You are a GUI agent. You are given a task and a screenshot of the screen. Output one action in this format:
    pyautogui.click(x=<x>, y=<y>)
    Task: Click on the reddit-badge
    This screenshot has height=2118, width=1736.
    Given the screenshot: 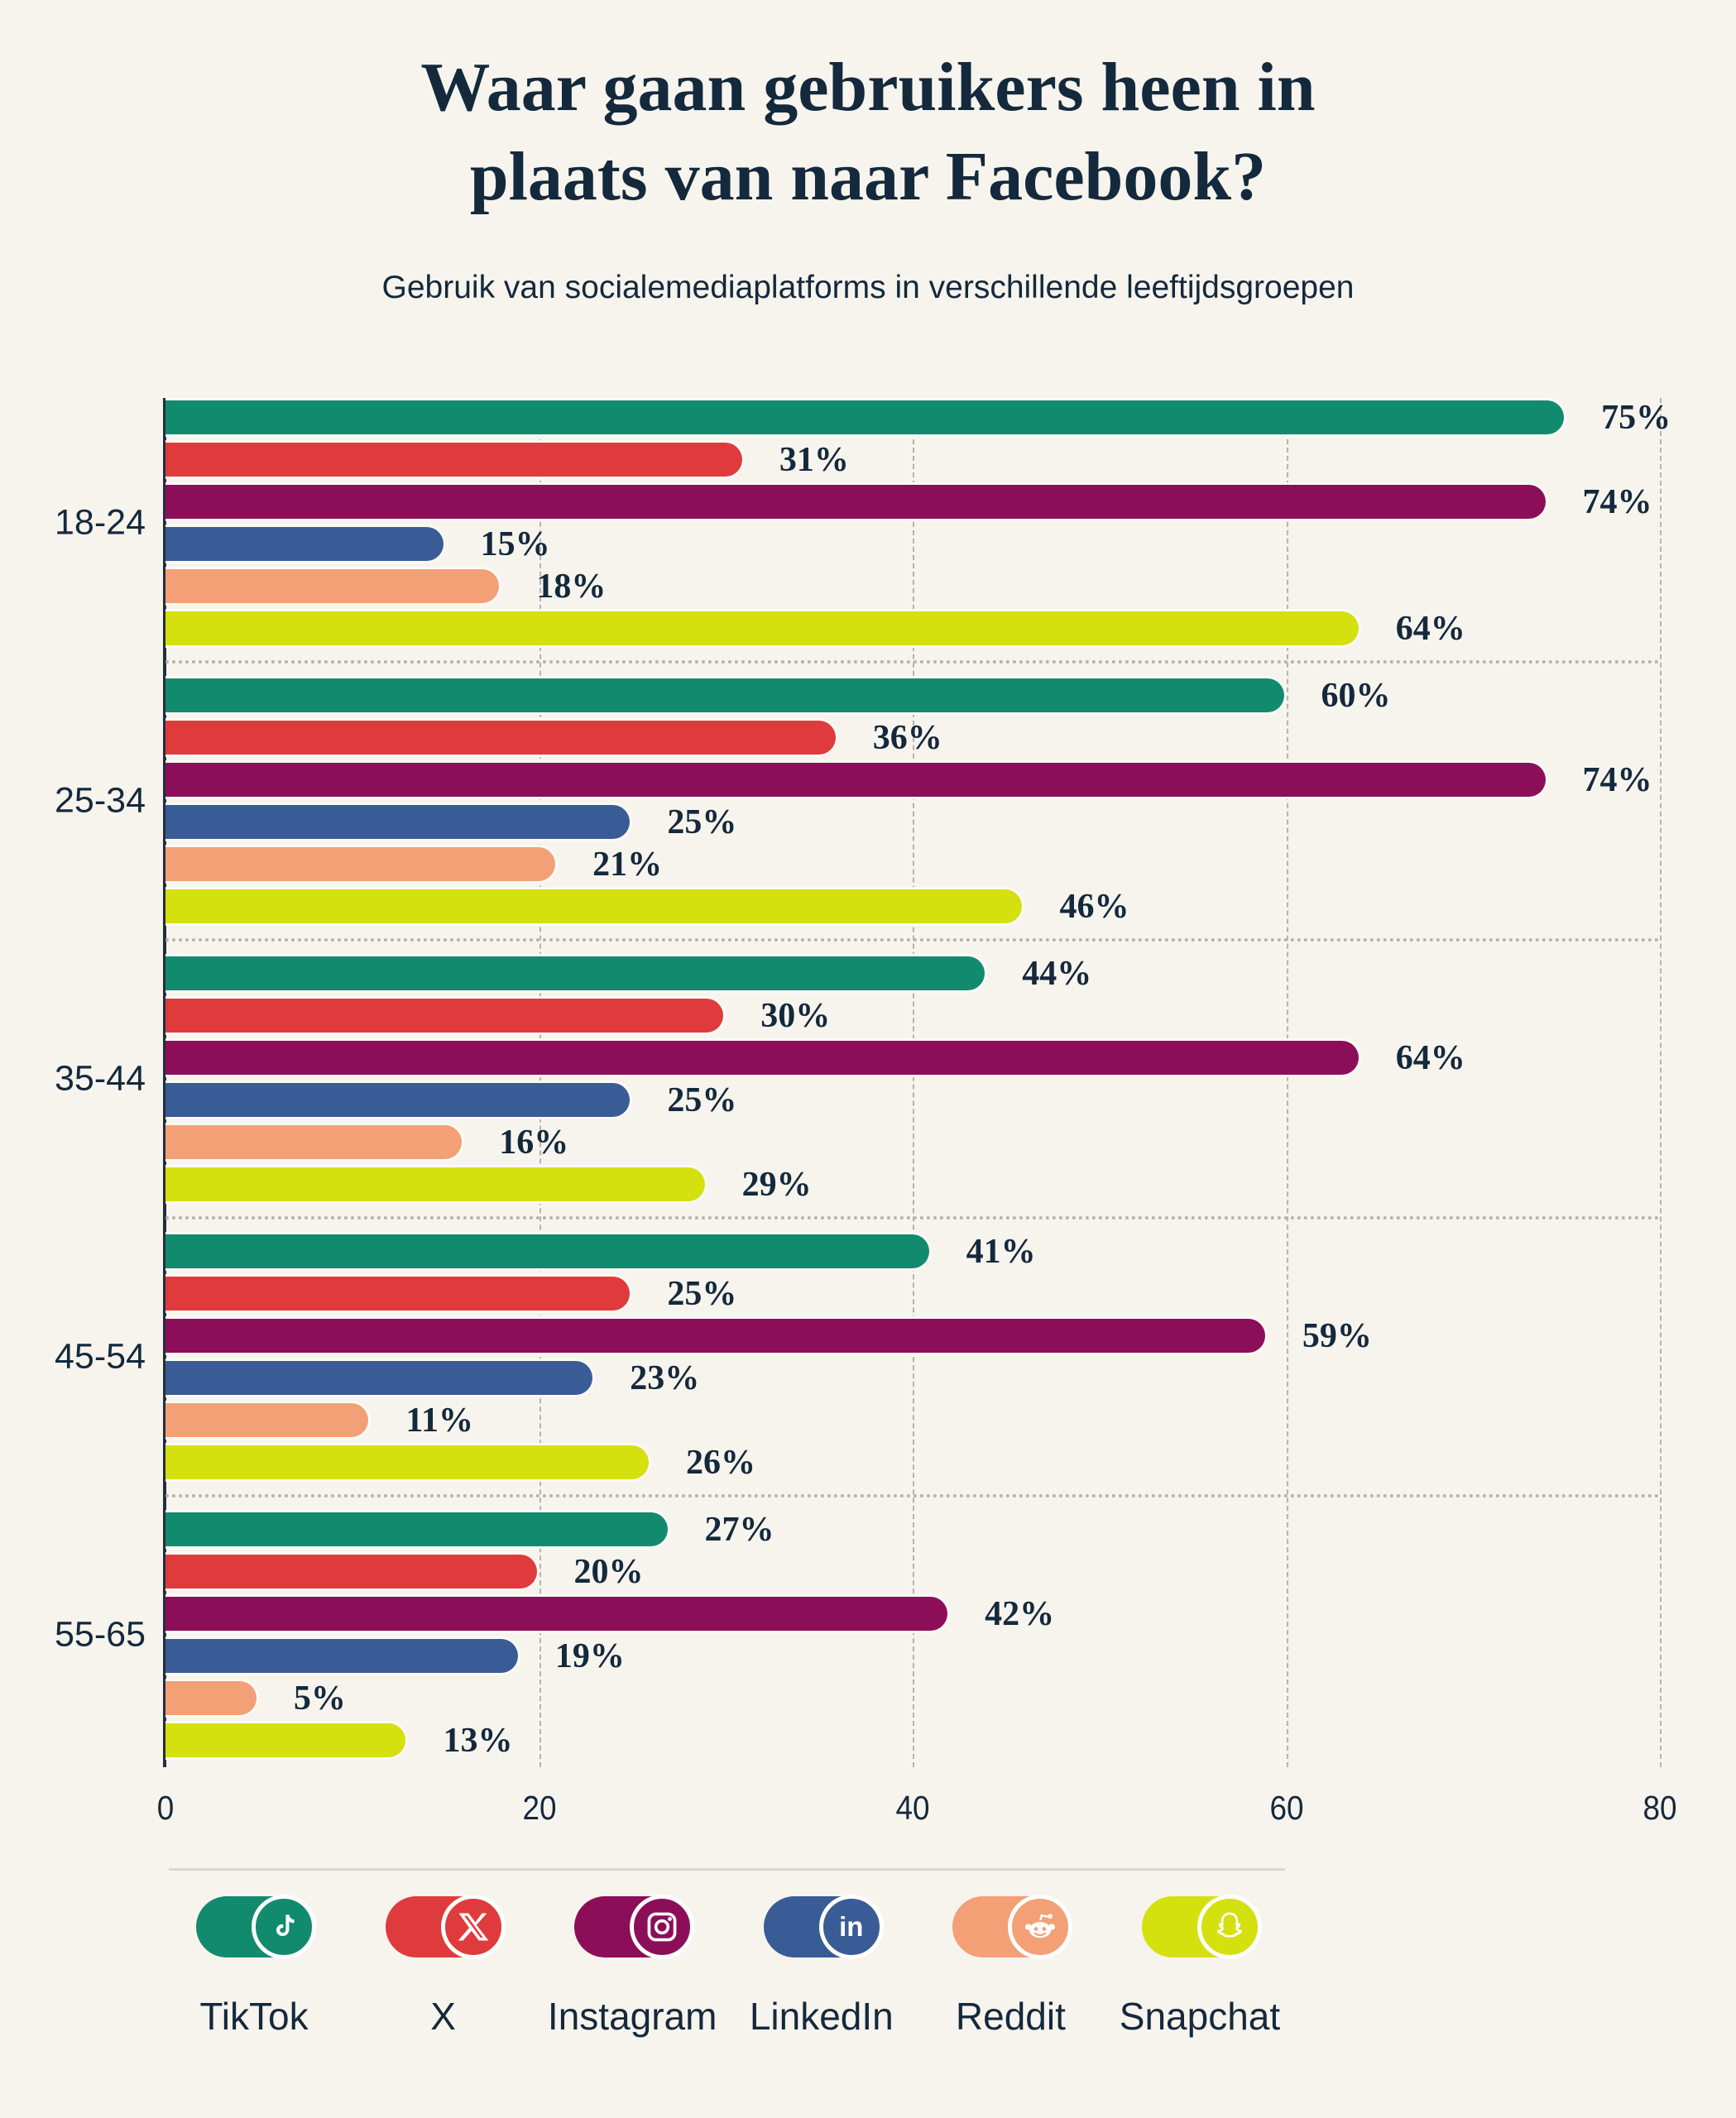 What is the action you would take?
    pyautogui.click(x=1013, y=1927)
    